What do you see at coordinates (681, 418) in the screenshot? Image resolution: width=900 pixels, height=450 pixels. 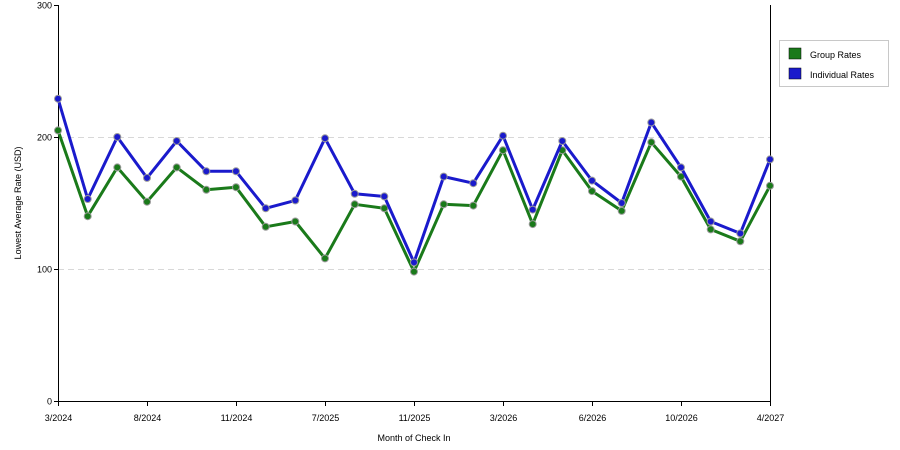 I see `x-tick-label-10-2026: 10/2026` at bounding box center [681, 418].